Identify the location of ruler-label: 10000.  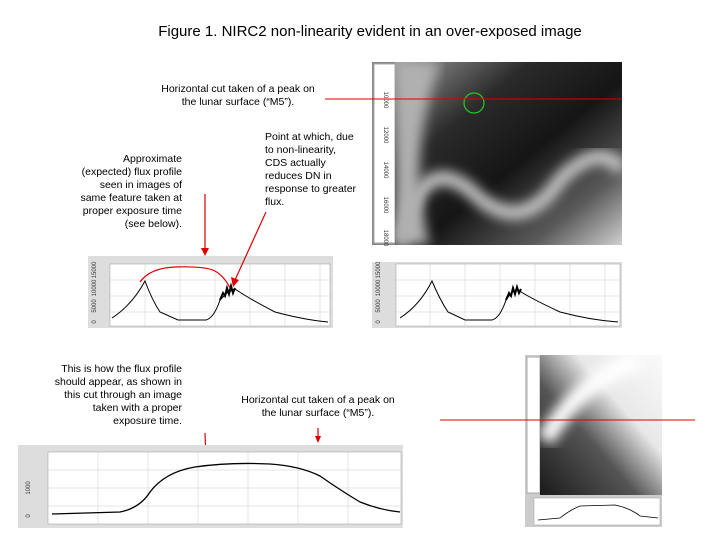
(385, 100).